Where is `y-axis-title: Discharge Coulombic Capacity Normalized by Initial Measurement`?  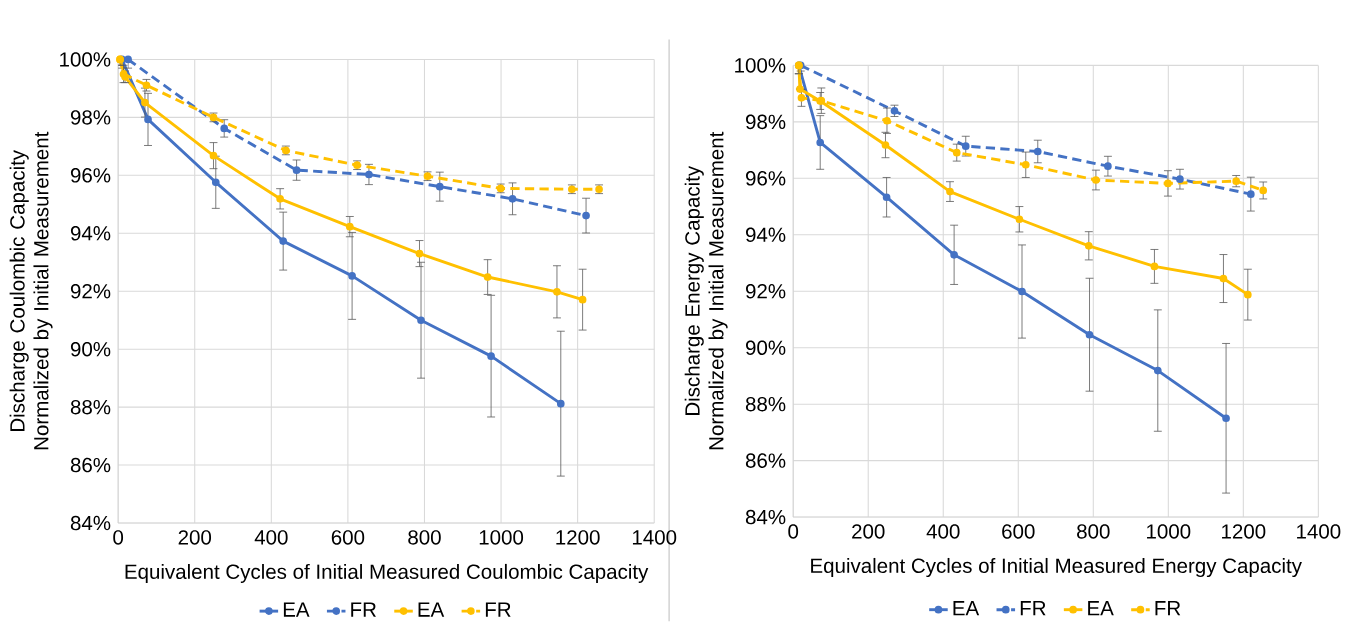
y-axis-title: Discharge Coulombic Capacity Normalized by Initial Measurement is located at coordinates (31, 290).